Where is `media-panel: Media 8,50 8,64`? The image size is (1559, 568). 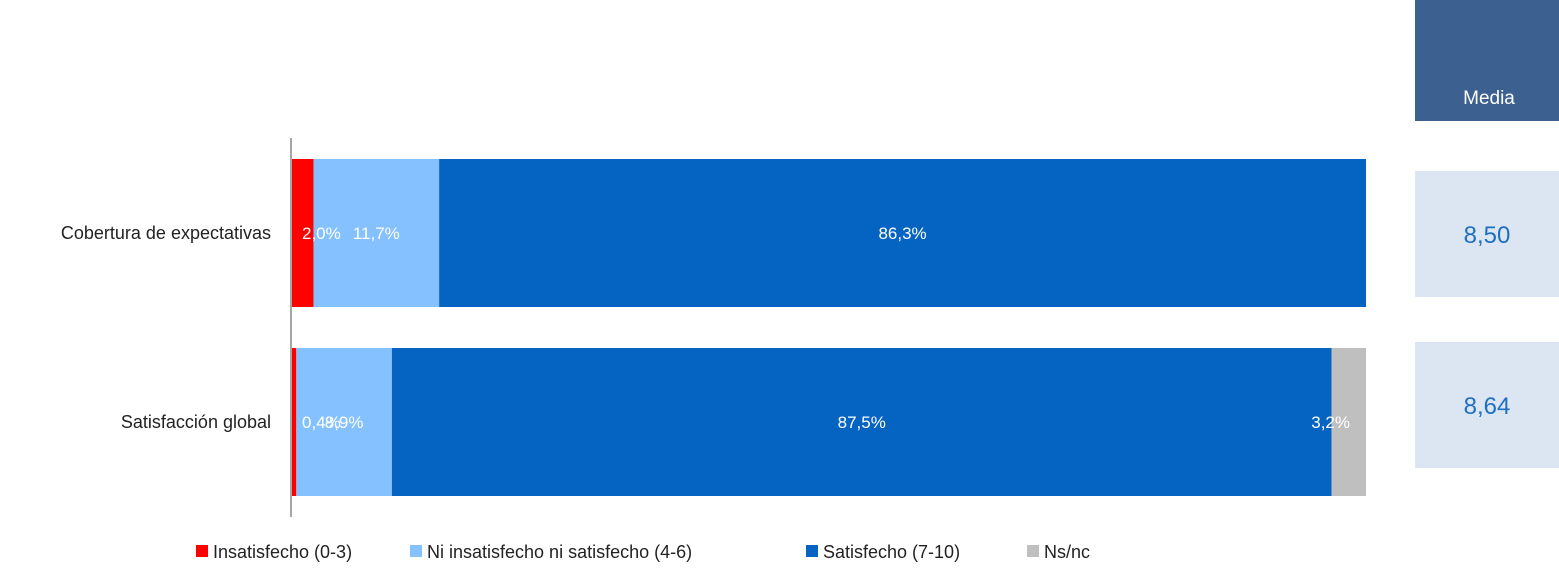 media-panel: Media 8,50 8,64 is located at coordinates (1487, 234).